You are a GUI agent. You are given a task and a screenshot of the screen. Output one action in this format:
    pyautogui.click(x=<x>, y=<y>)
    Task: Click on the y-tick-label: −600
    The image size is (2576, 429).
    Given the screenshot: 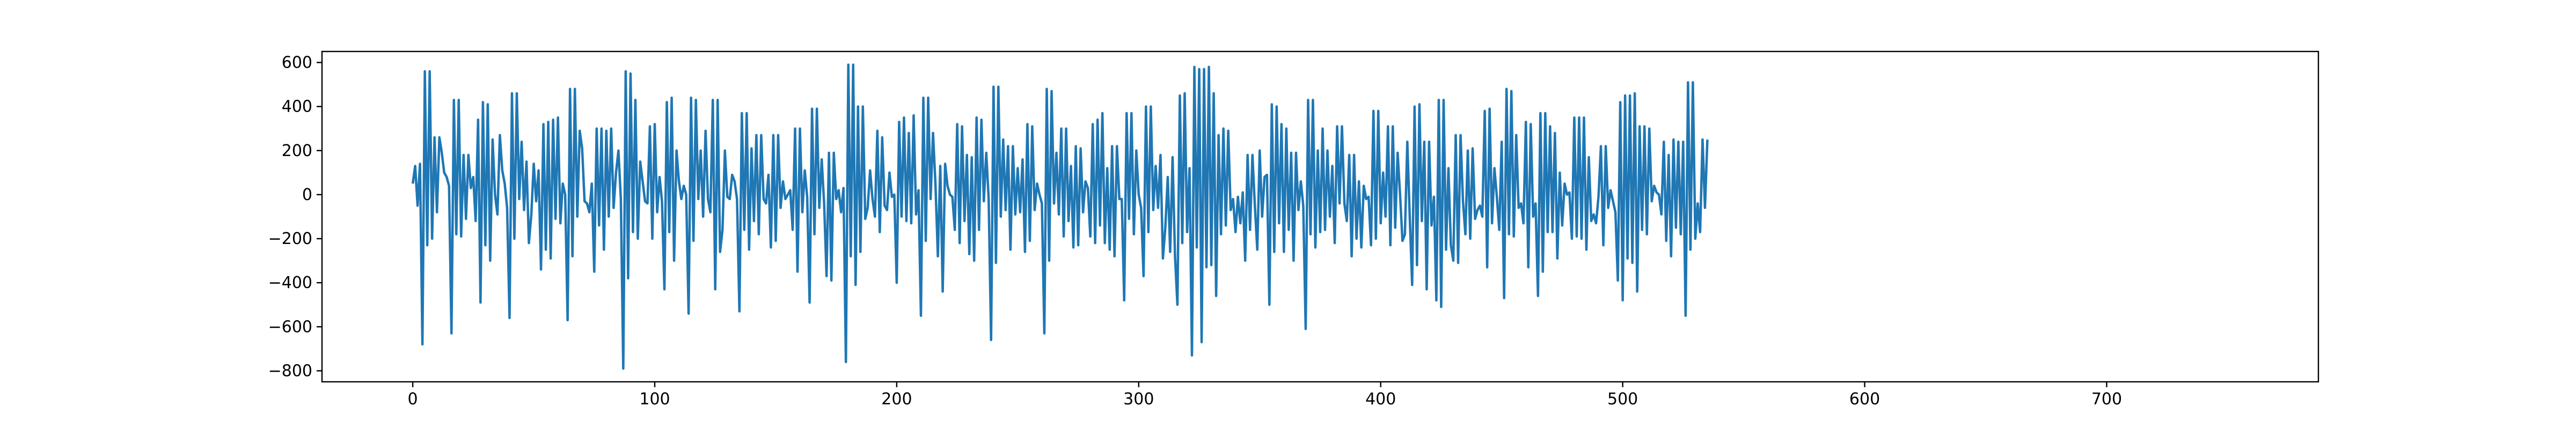 What is the action you would take?
    pyautogui.click(x=290, y=326)
    